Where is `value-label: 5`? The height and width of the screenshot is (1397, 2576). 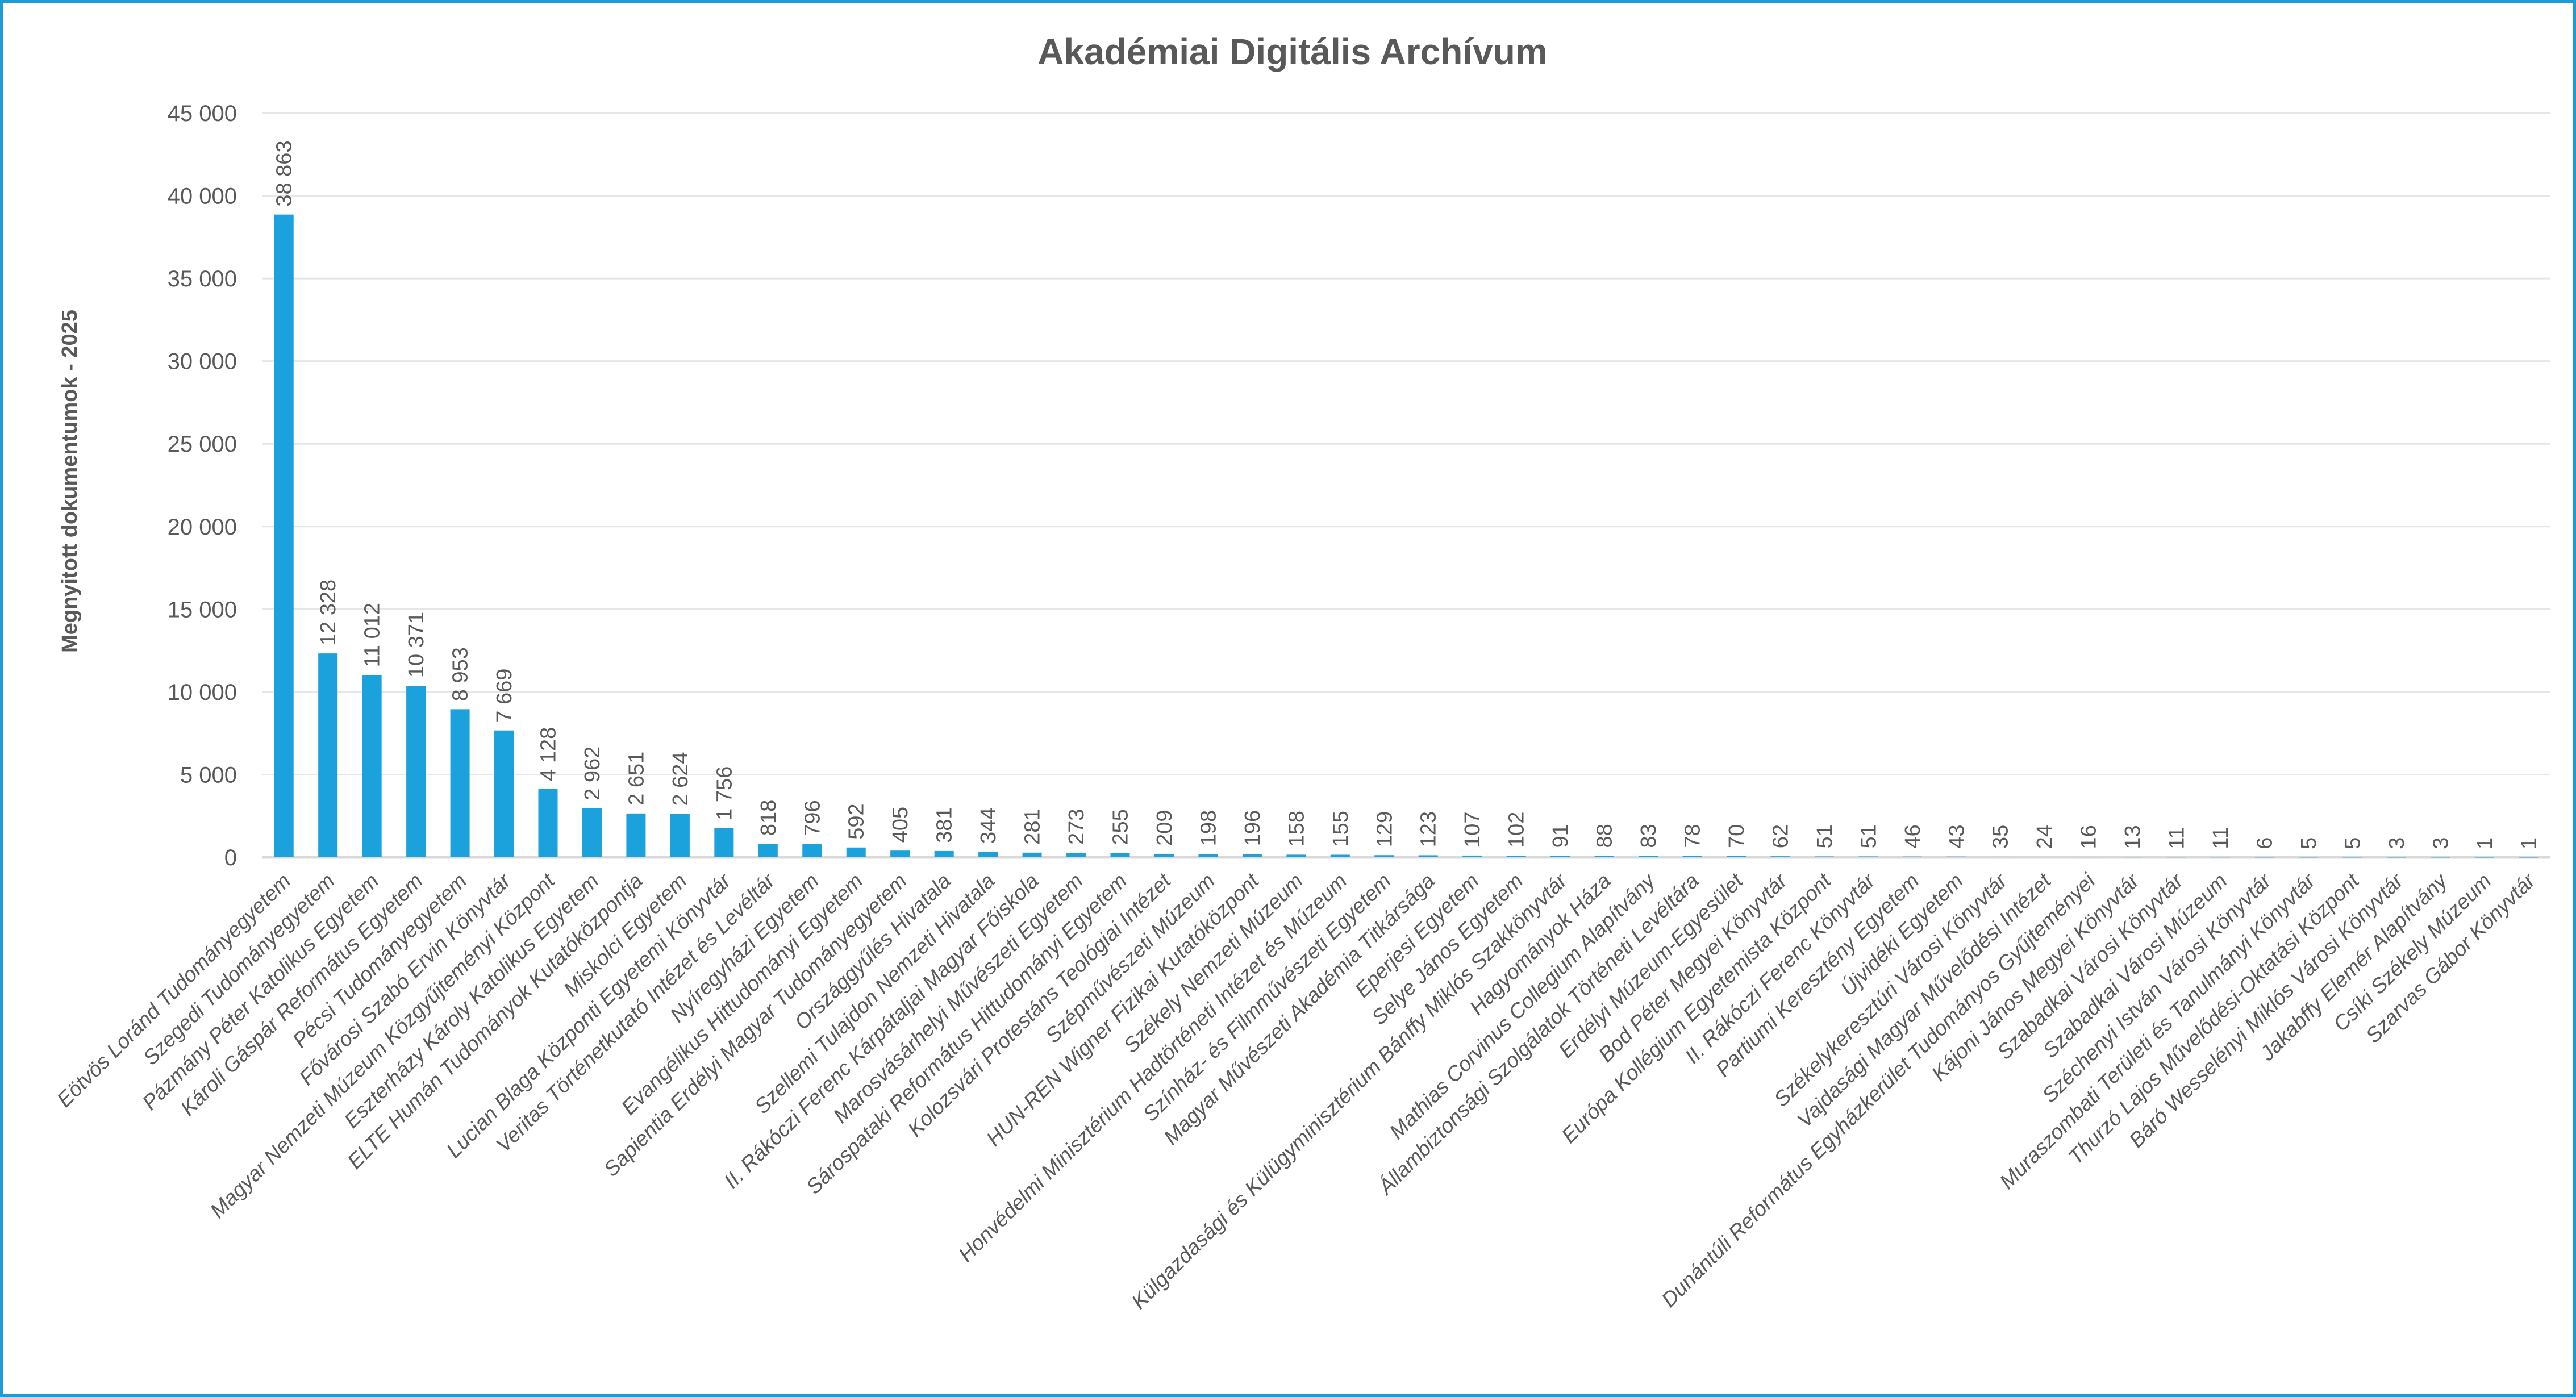 value-label: 5 is located at coordinates (2353, 843).